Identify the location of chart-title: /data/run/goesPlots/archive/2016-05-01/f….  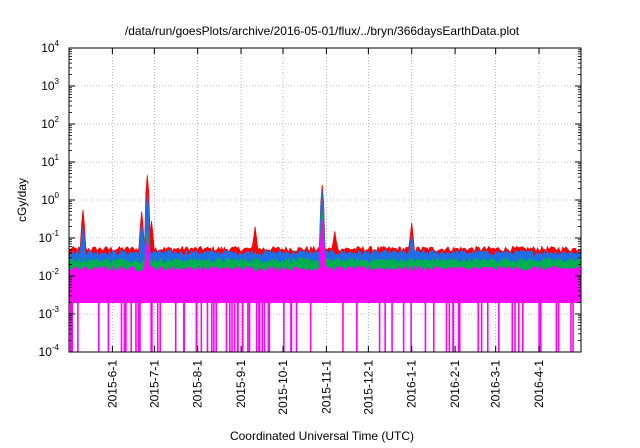
(322, 31).